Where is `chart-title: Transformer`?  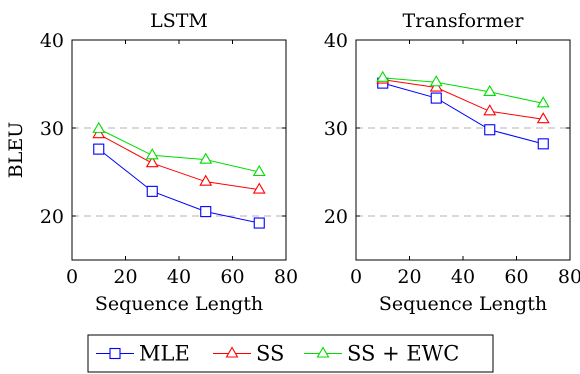
chart-title: Transformer is located at coordinates (464, 21).